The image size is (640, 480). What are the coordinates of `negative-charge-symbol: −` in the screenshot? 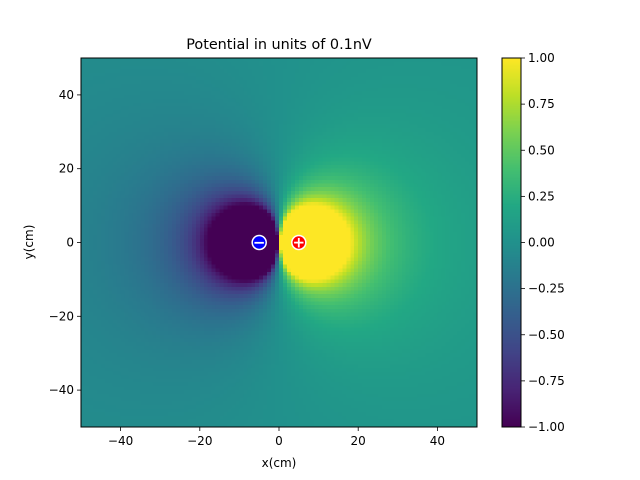 It's located at (259, 243).